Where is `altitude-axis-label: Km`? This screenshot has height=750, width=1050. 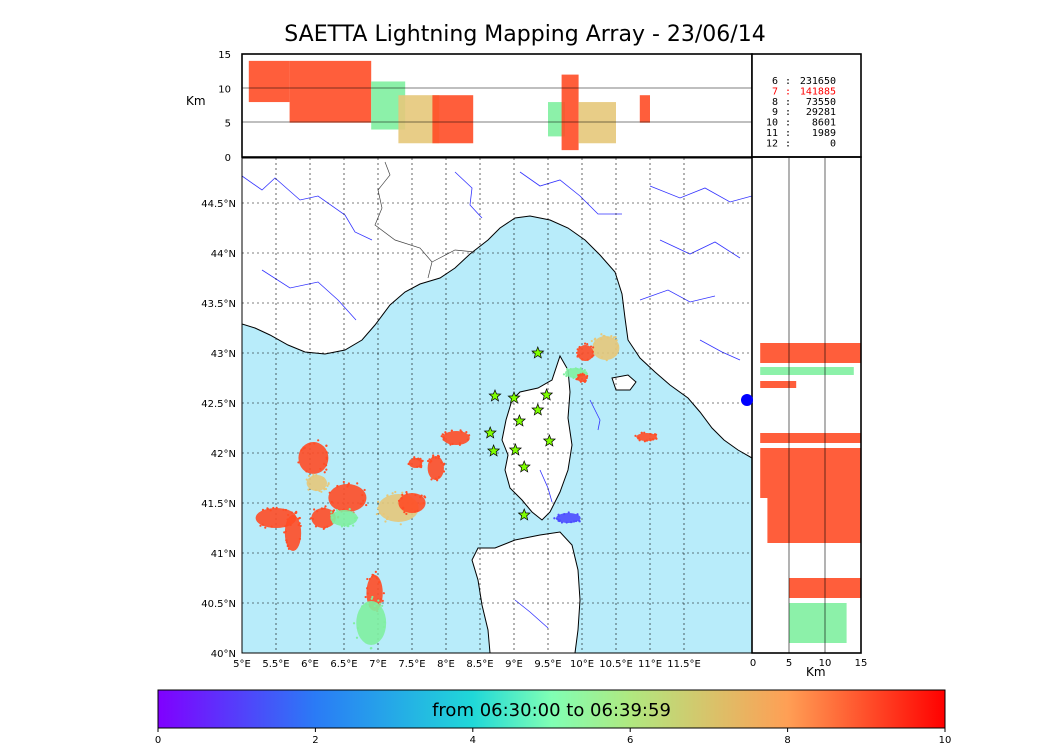
altitude-axis-label: Km is located at coordinates (196, 101).